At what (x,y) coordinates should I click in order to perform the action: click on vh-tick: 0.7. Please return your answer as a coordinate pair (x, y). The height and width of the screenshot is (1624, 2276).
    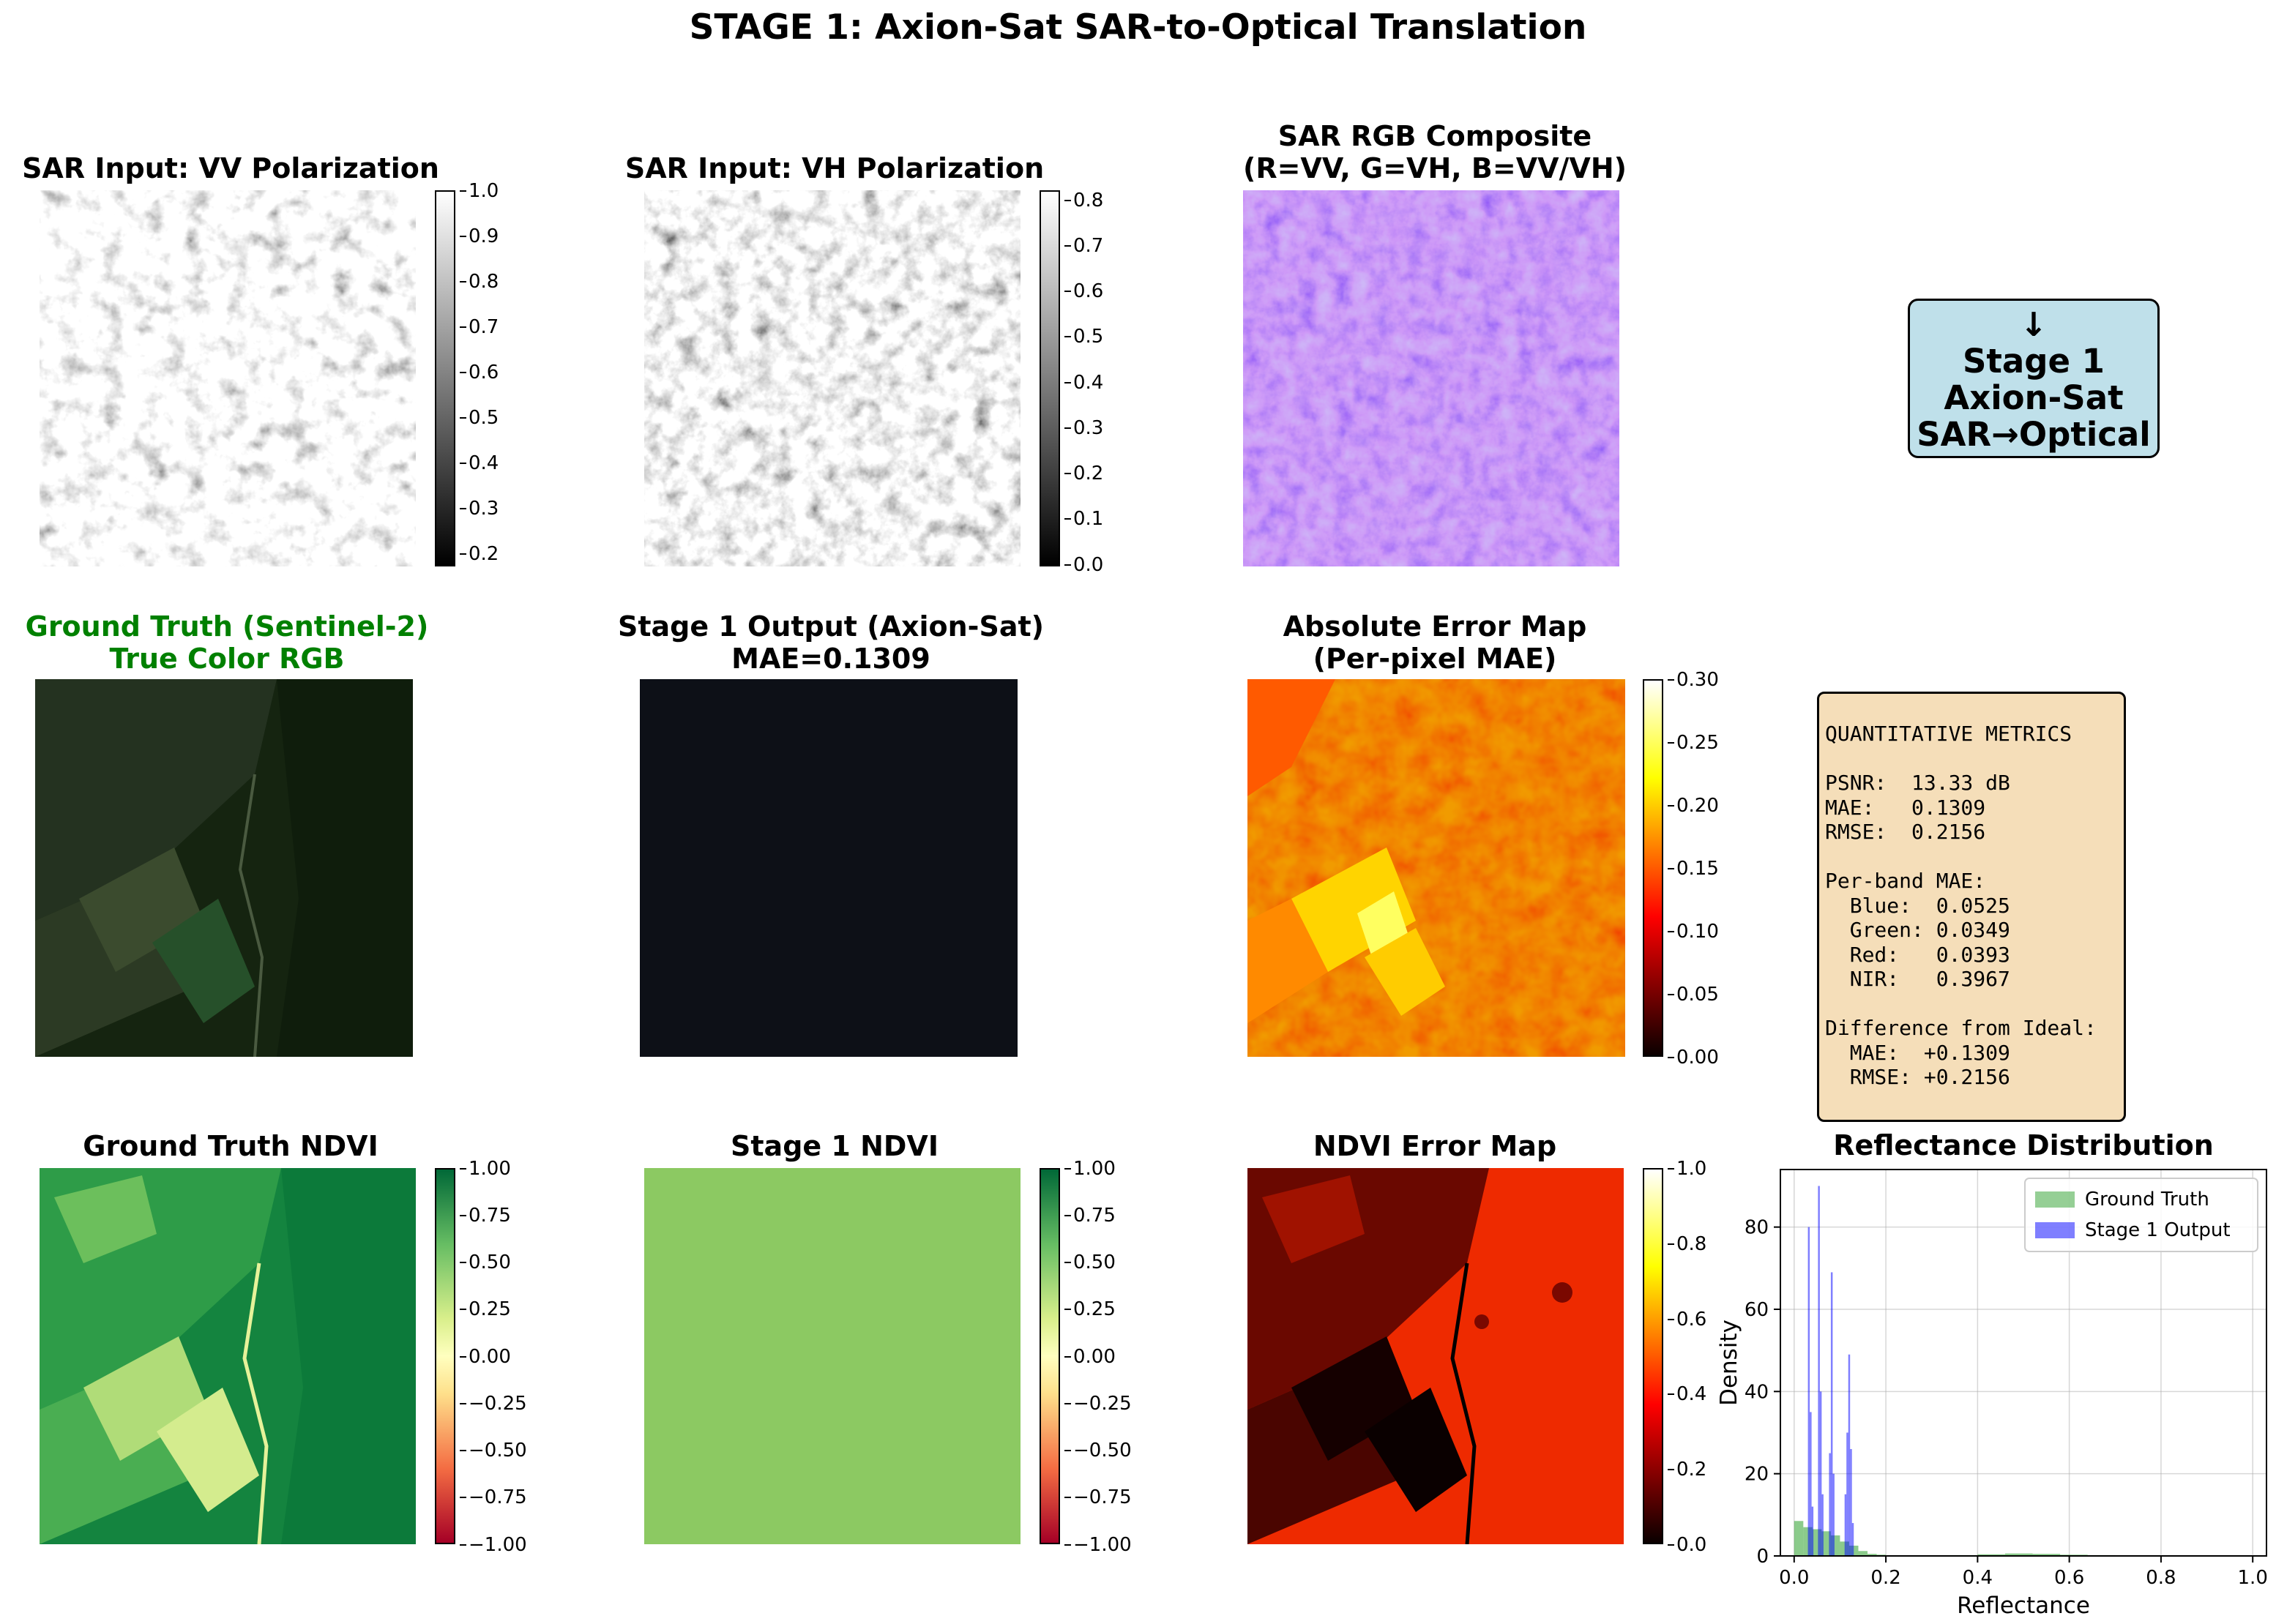
    Looking at the image, I should click on (1084, 246).